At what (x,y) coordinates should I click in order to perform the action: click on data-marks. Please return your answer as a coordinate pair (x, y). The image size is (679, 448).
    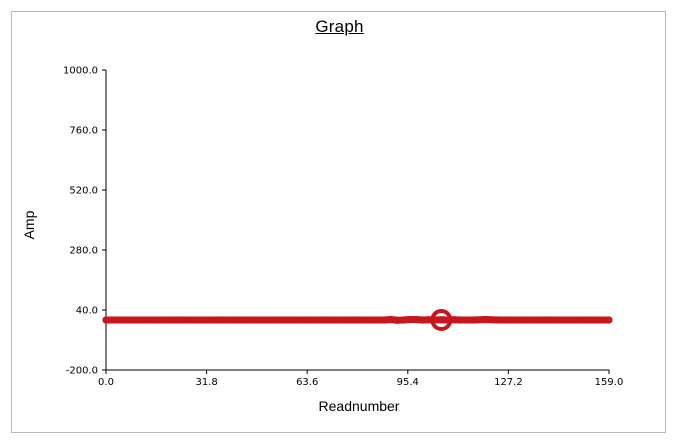
    Looking at the image, I should click on (357, 320).